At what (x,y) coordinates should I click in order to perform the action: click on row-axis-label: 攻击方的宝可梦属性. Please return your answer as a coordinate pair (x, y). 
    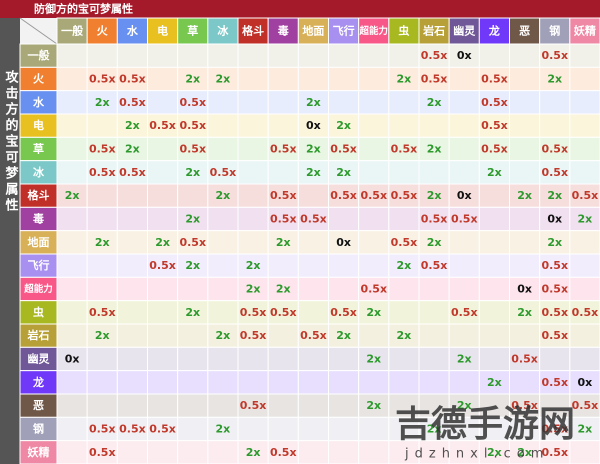
    Looking at the image, I should click on (11, 141).